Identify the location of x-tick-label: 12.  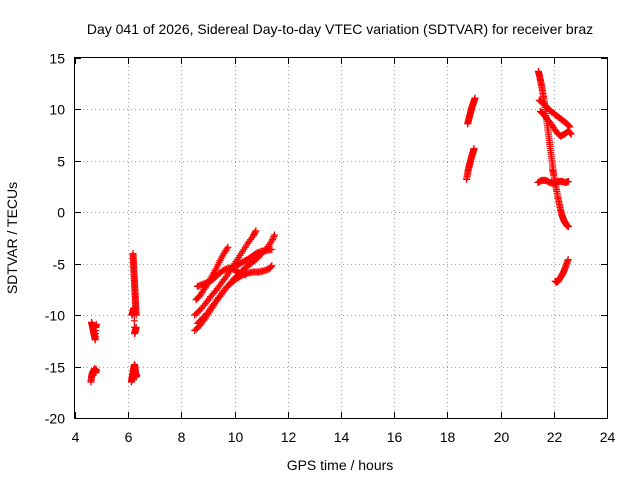
(289, 437).